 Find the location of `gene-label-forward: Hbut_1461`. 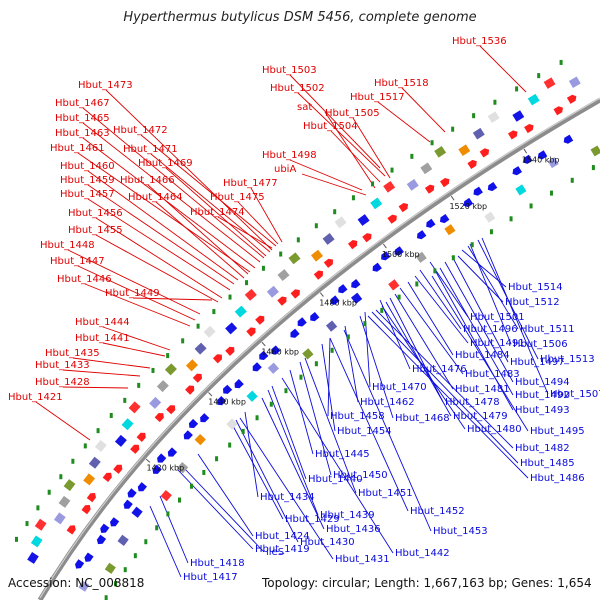

gene-label-forward: Hbut_1461 is located at coordinates (77, 148).